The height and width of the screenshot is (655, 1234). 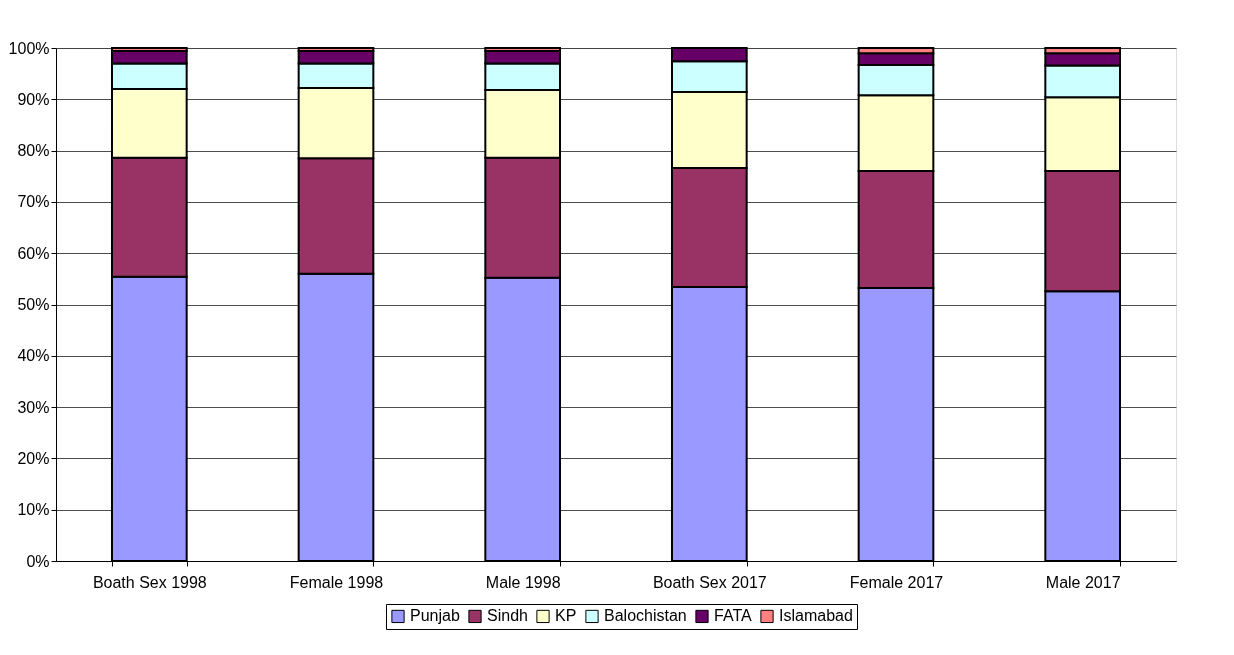 I want to click on x-tick-label: Boath Sex 2017, so click(x=709, y=582).